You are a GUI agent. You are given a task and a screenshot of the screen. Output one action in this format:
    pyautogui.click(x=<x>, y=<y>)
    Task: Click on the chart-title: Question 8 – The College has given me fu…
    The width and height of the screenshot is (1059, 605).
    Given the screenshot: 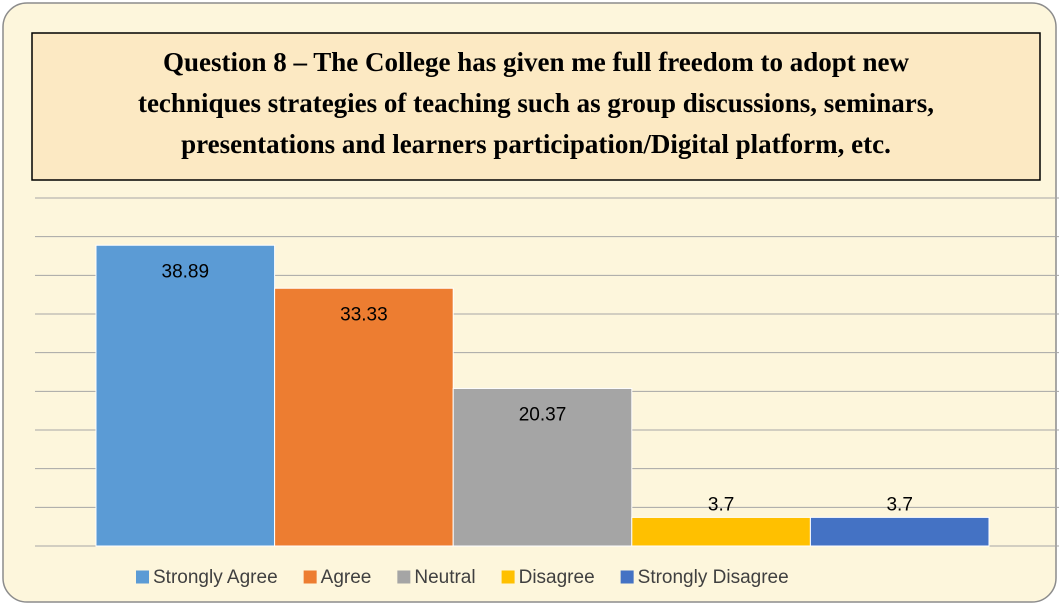 What is the action you would take?
    pyautogui.click(x=536, y=62)
    